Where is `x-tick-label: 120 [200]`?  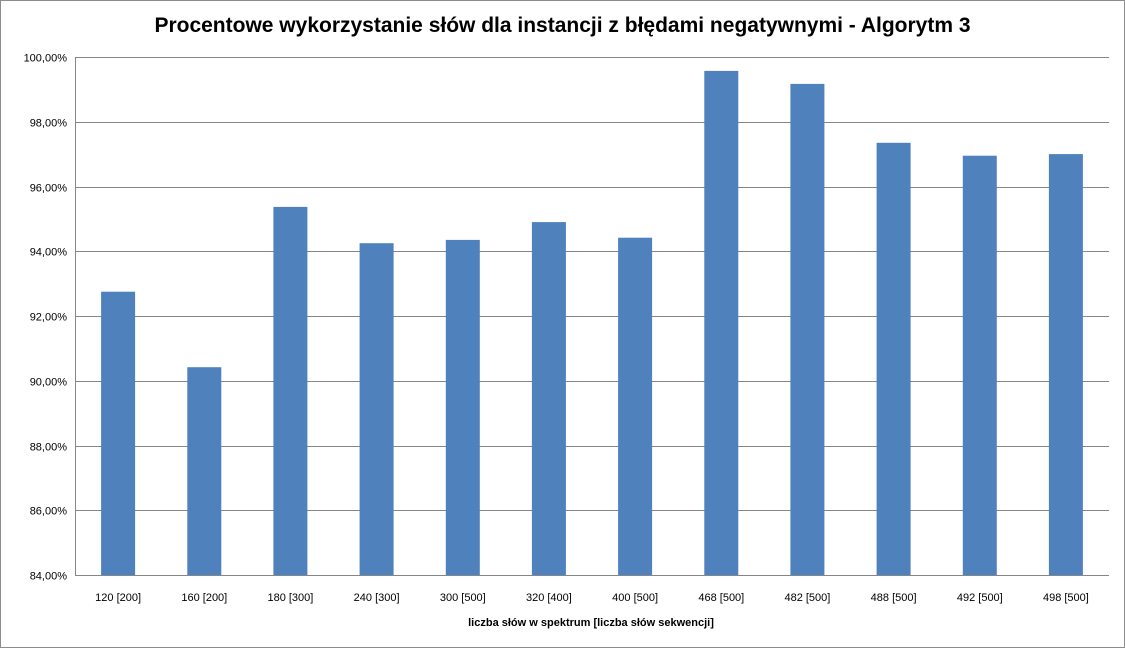 x-tick-label: 120 [200] is located at coordinates (118, 598).